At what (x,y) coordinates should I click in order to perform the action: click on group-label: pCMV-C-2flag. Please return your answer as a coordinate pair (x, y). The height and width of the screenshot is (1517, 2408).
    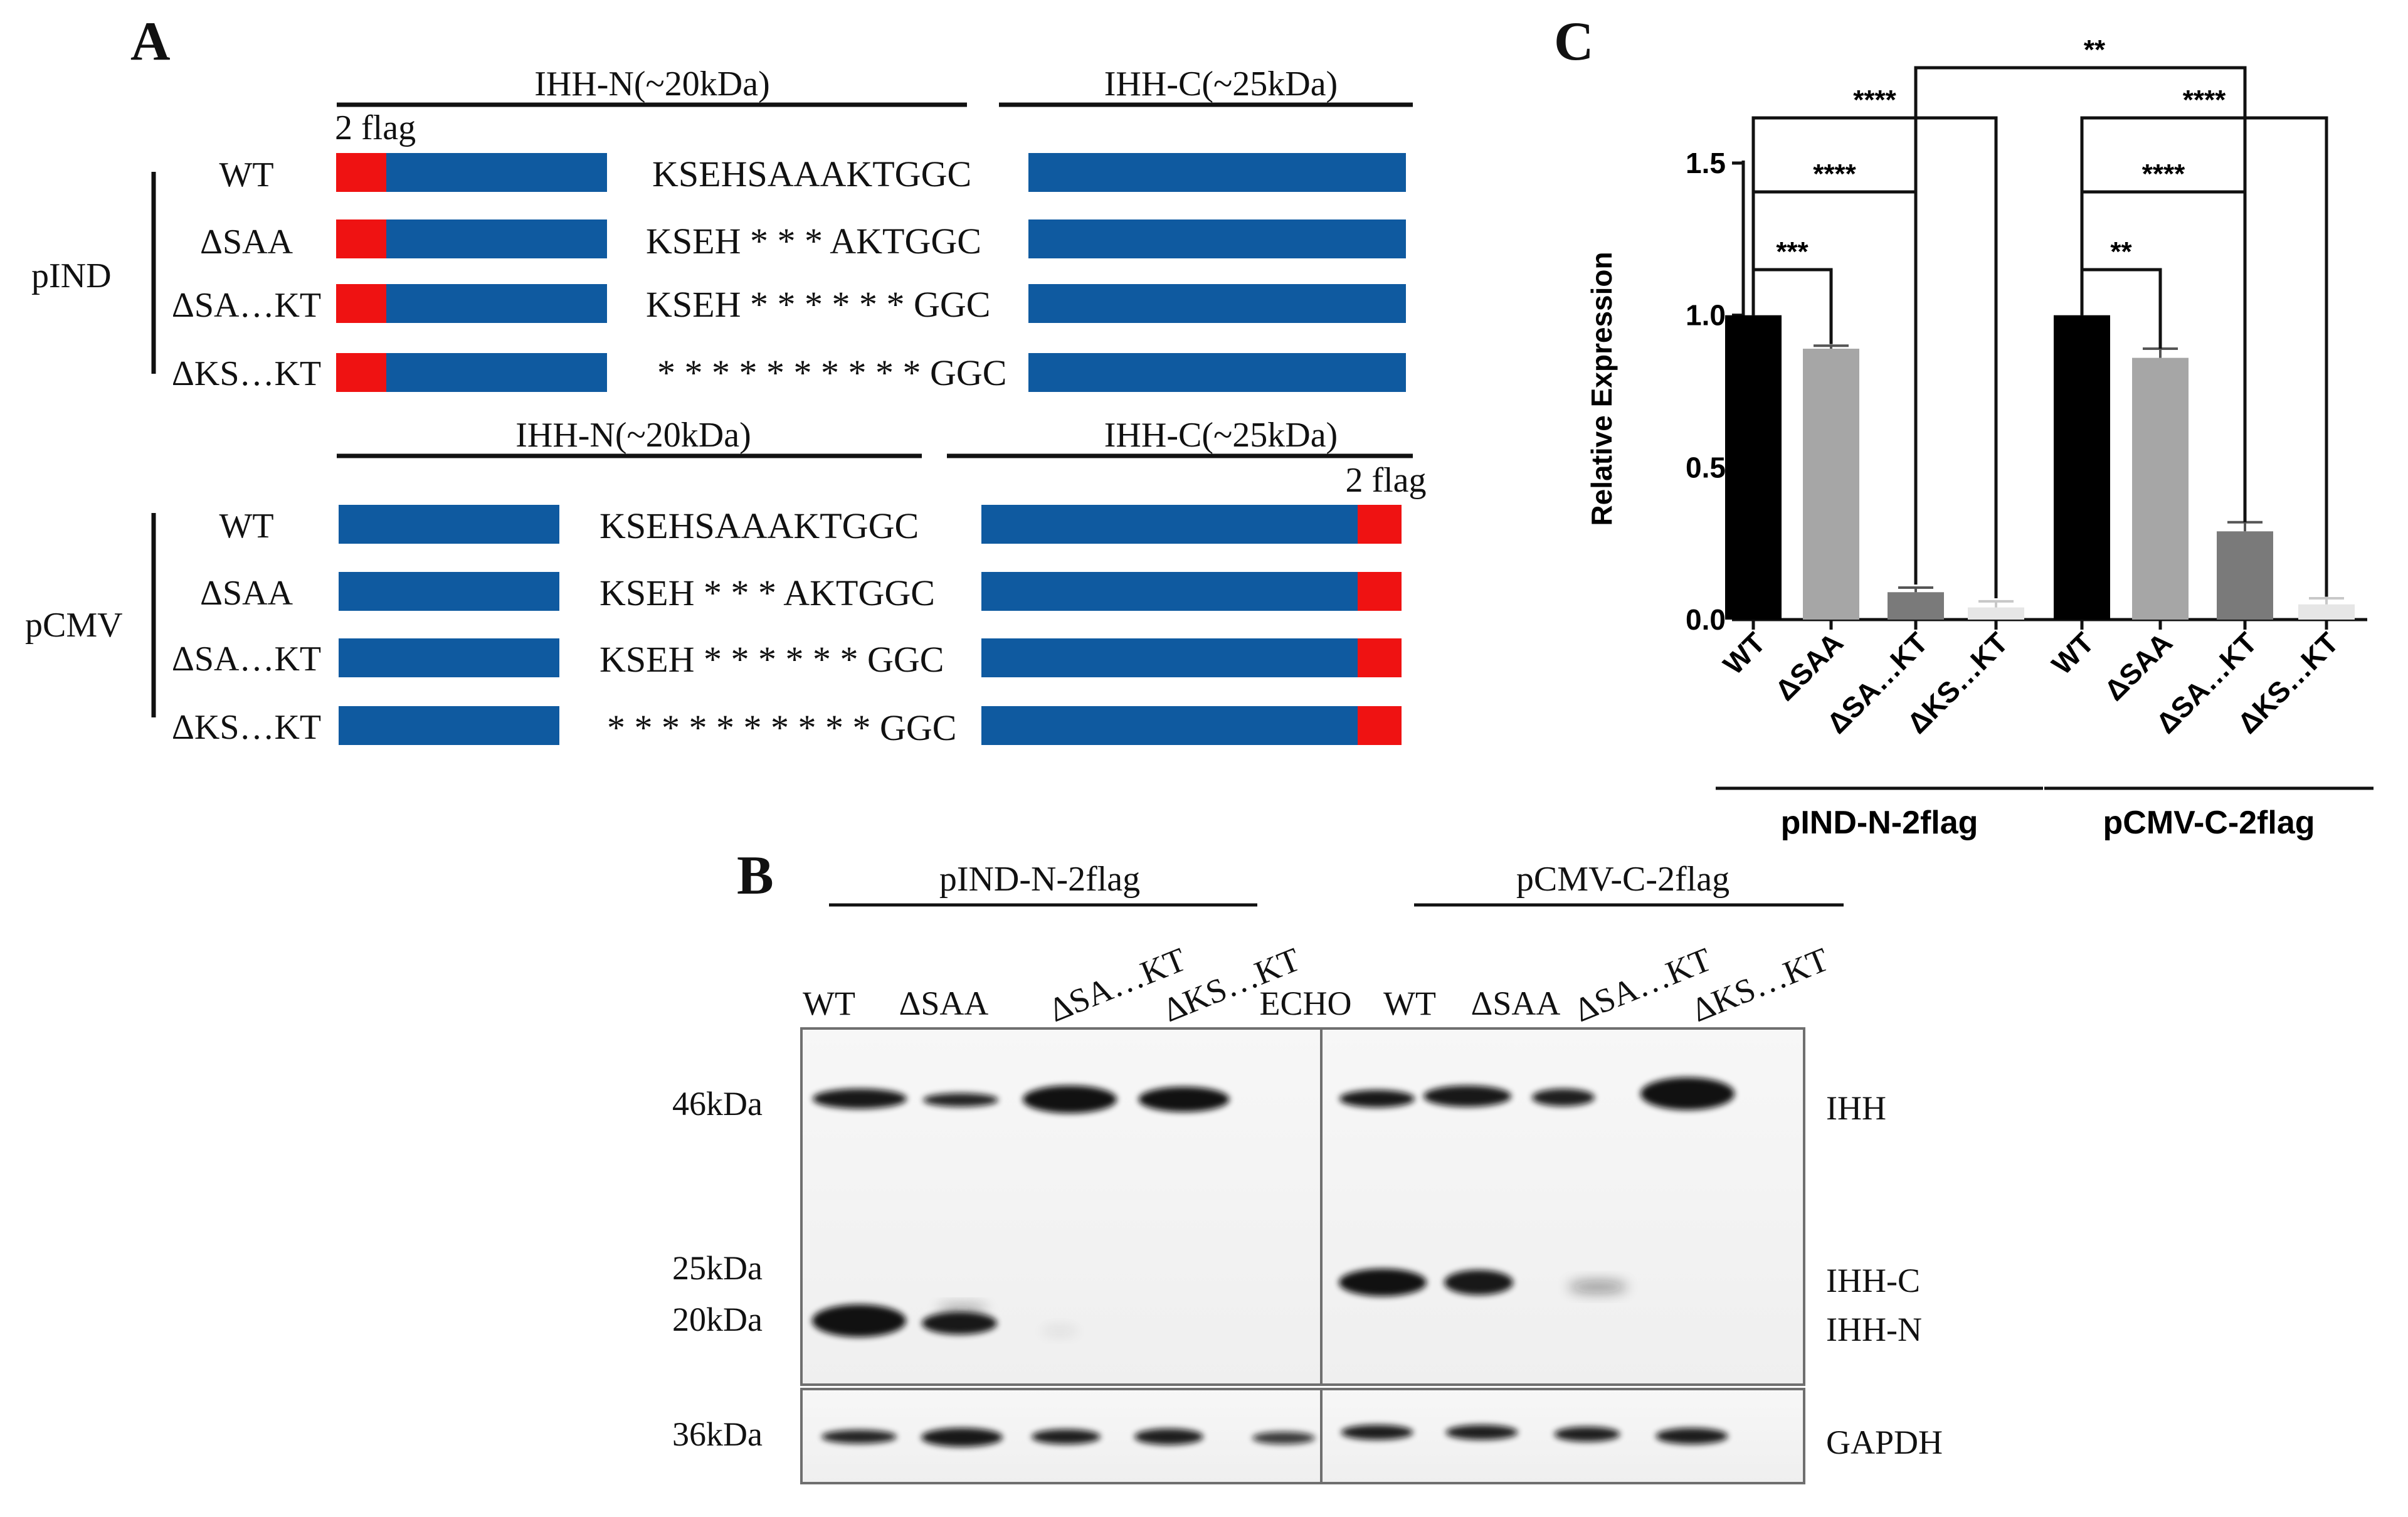
    Looking at the image, I should click on (2209, 823).